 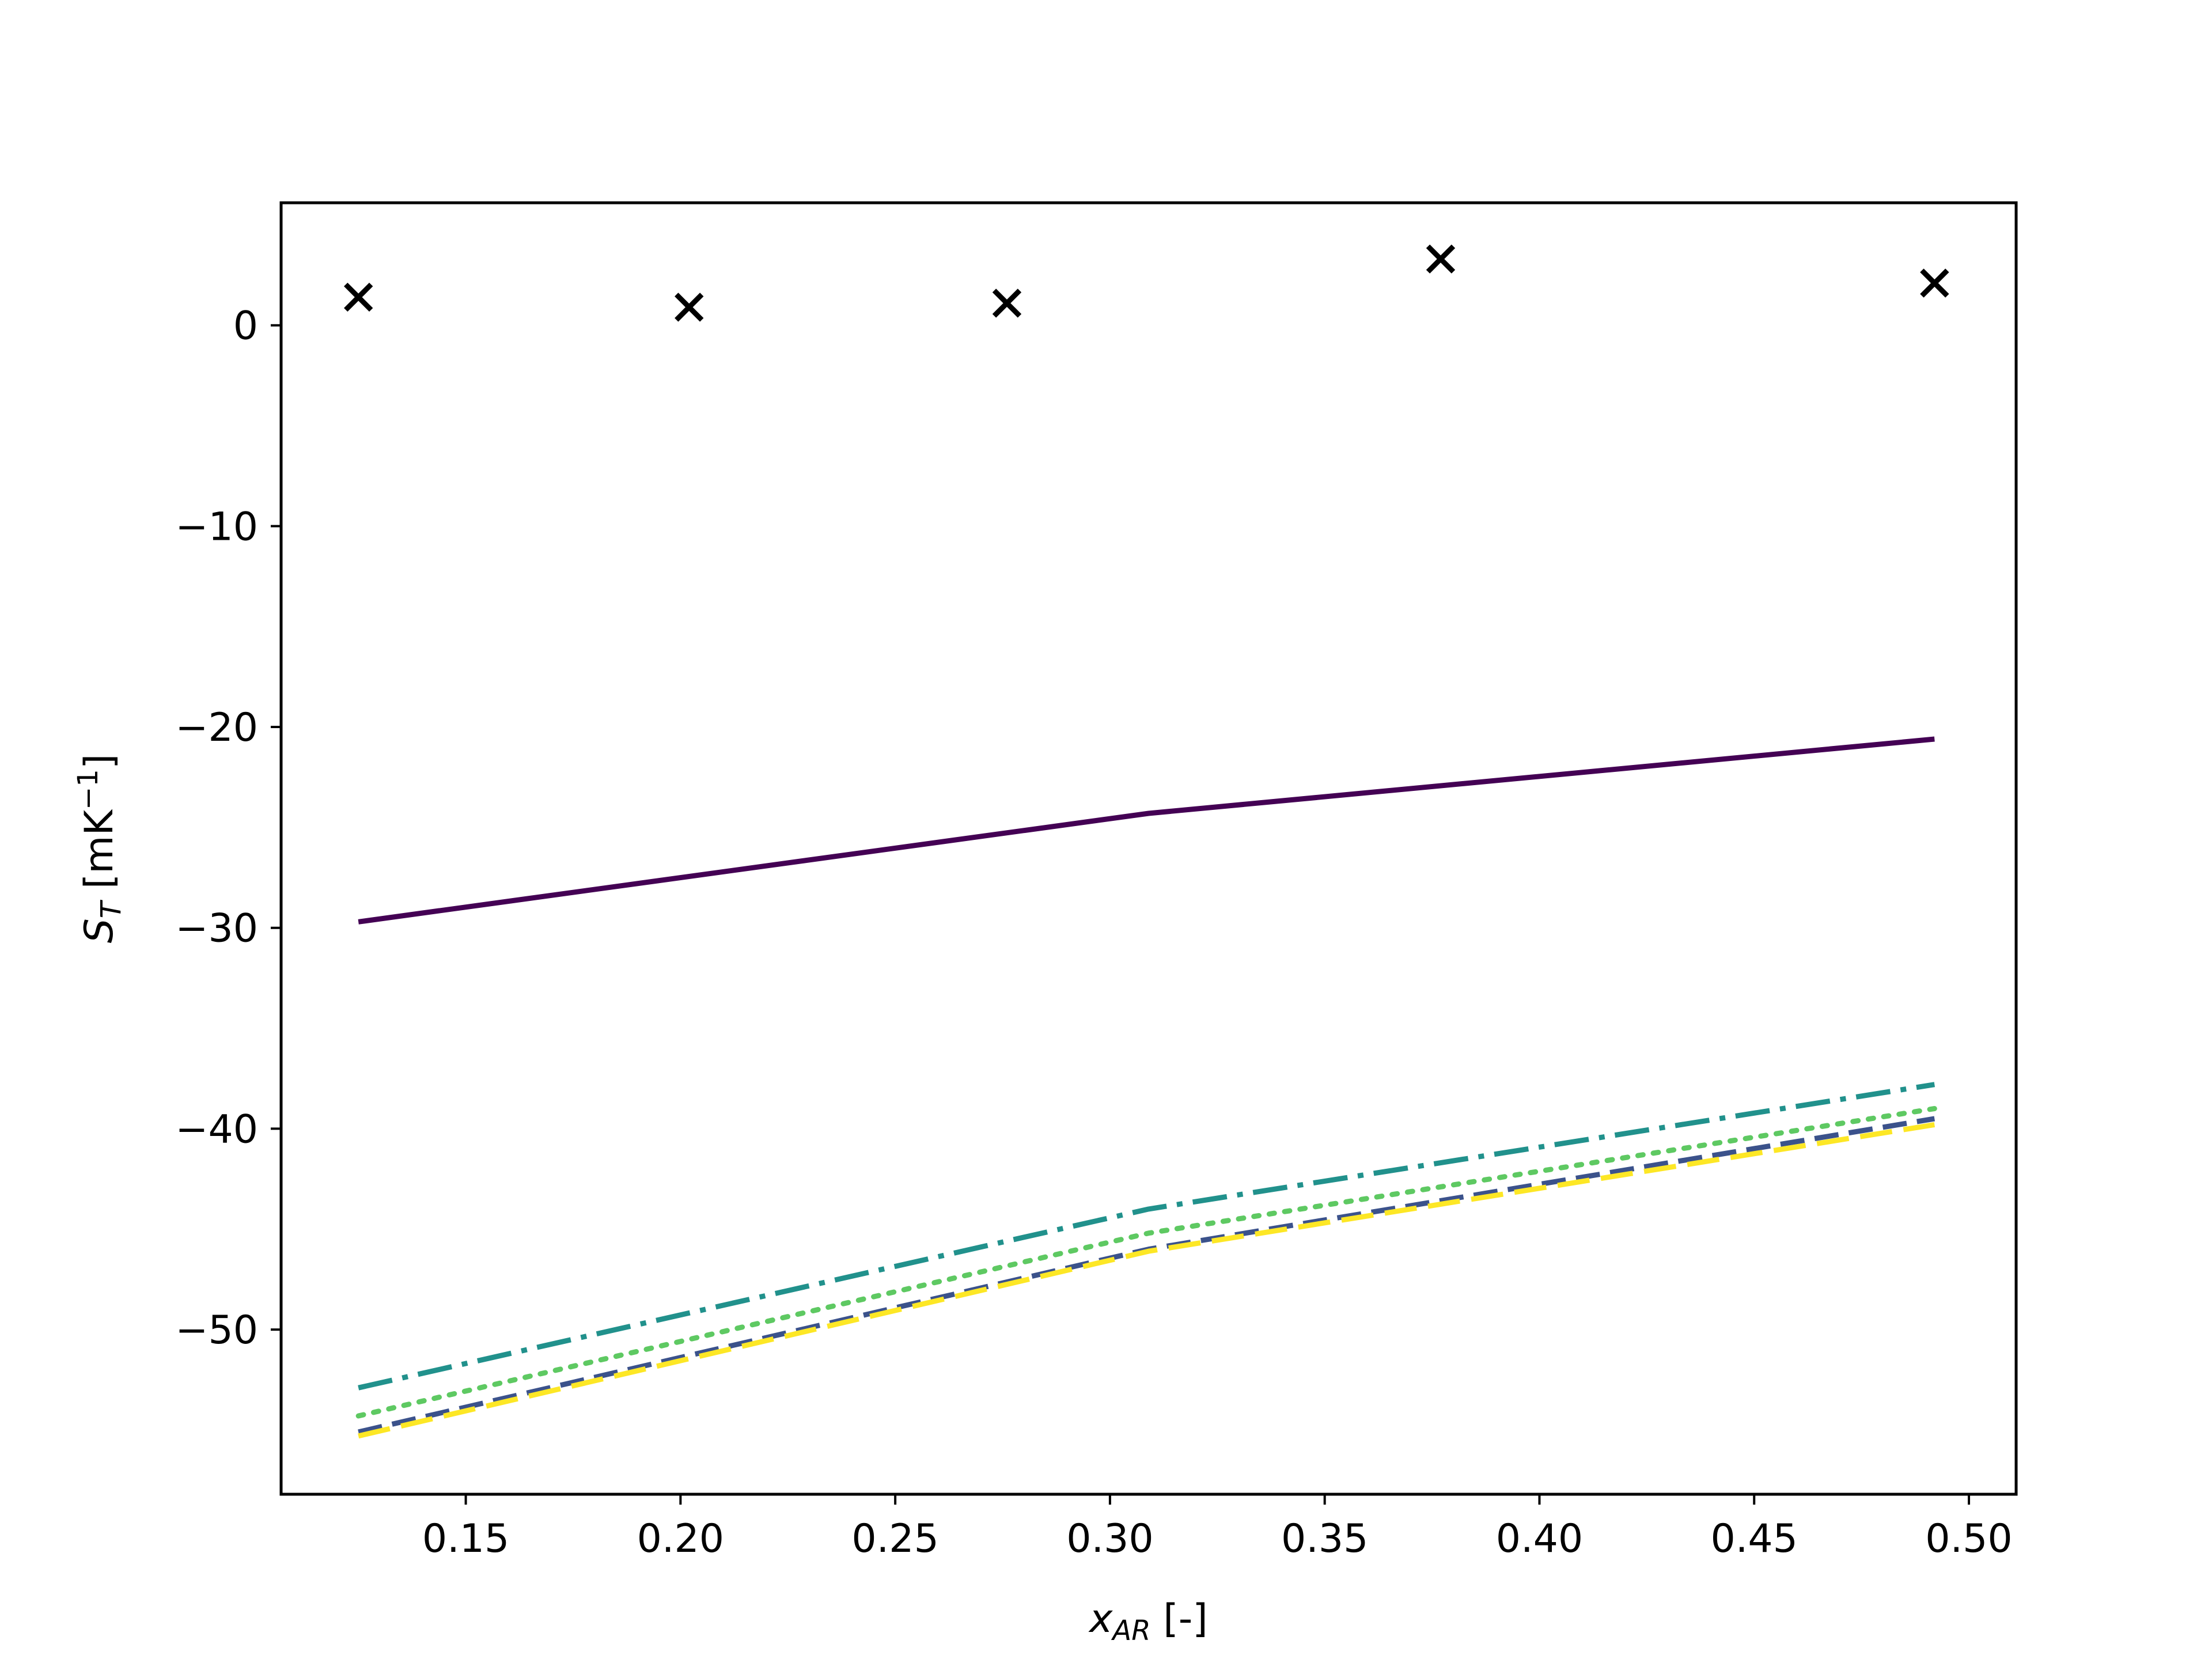 What do you see at coordinates (1539, 1539) in the screenshot?
I see `x-tick-label: 0.40` at bounding box center [1539, 1539].